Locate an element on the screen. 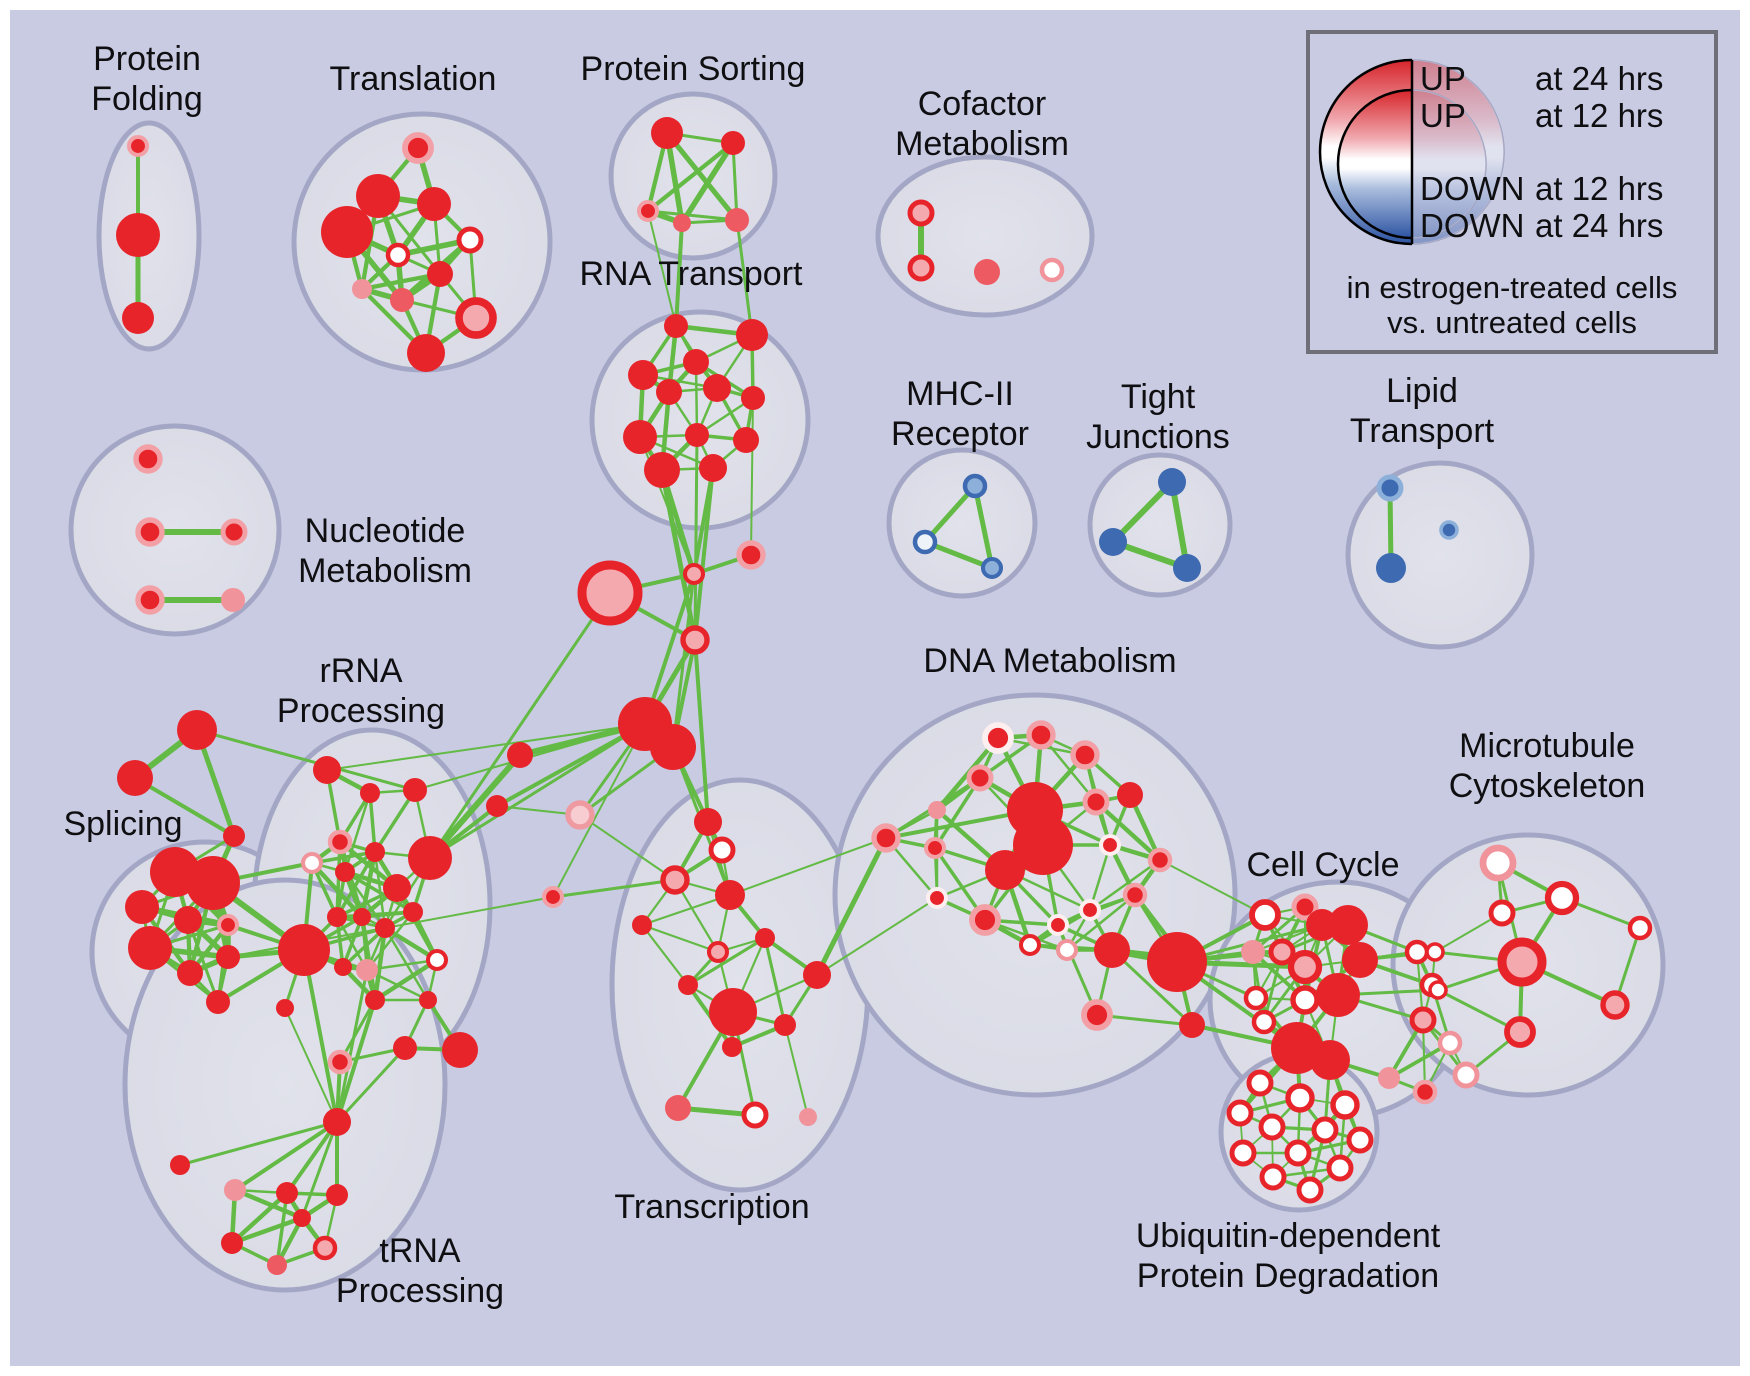  cluster-label-lipid-transport-line1: Transport is located at coordinates (1422, 431).